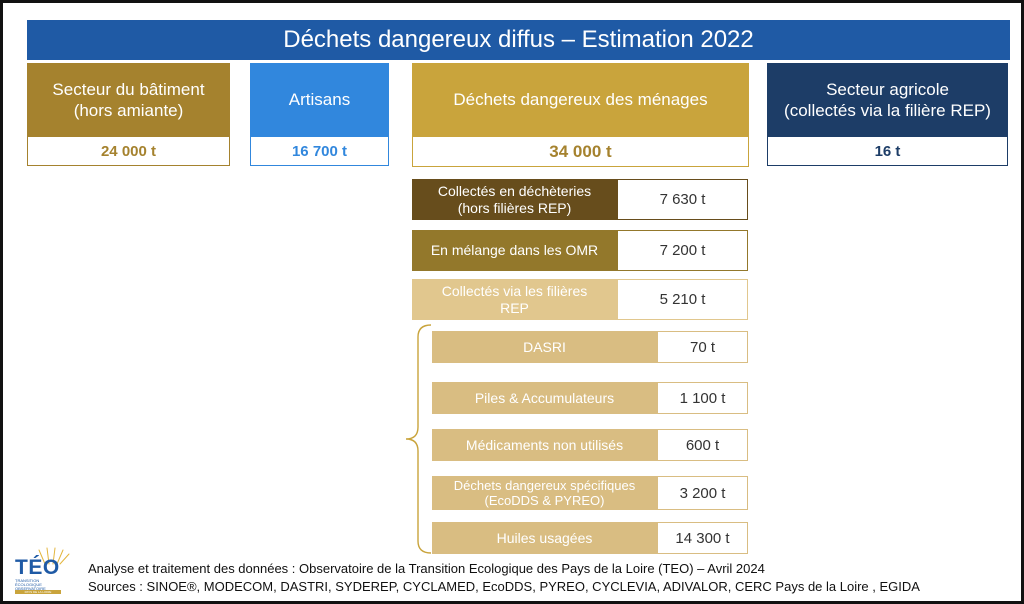  What do you see at coordinates (702, 347) in the screenshot?
I see `rep-item-dasri-value: 70 t` at bounding box center [702, 347].